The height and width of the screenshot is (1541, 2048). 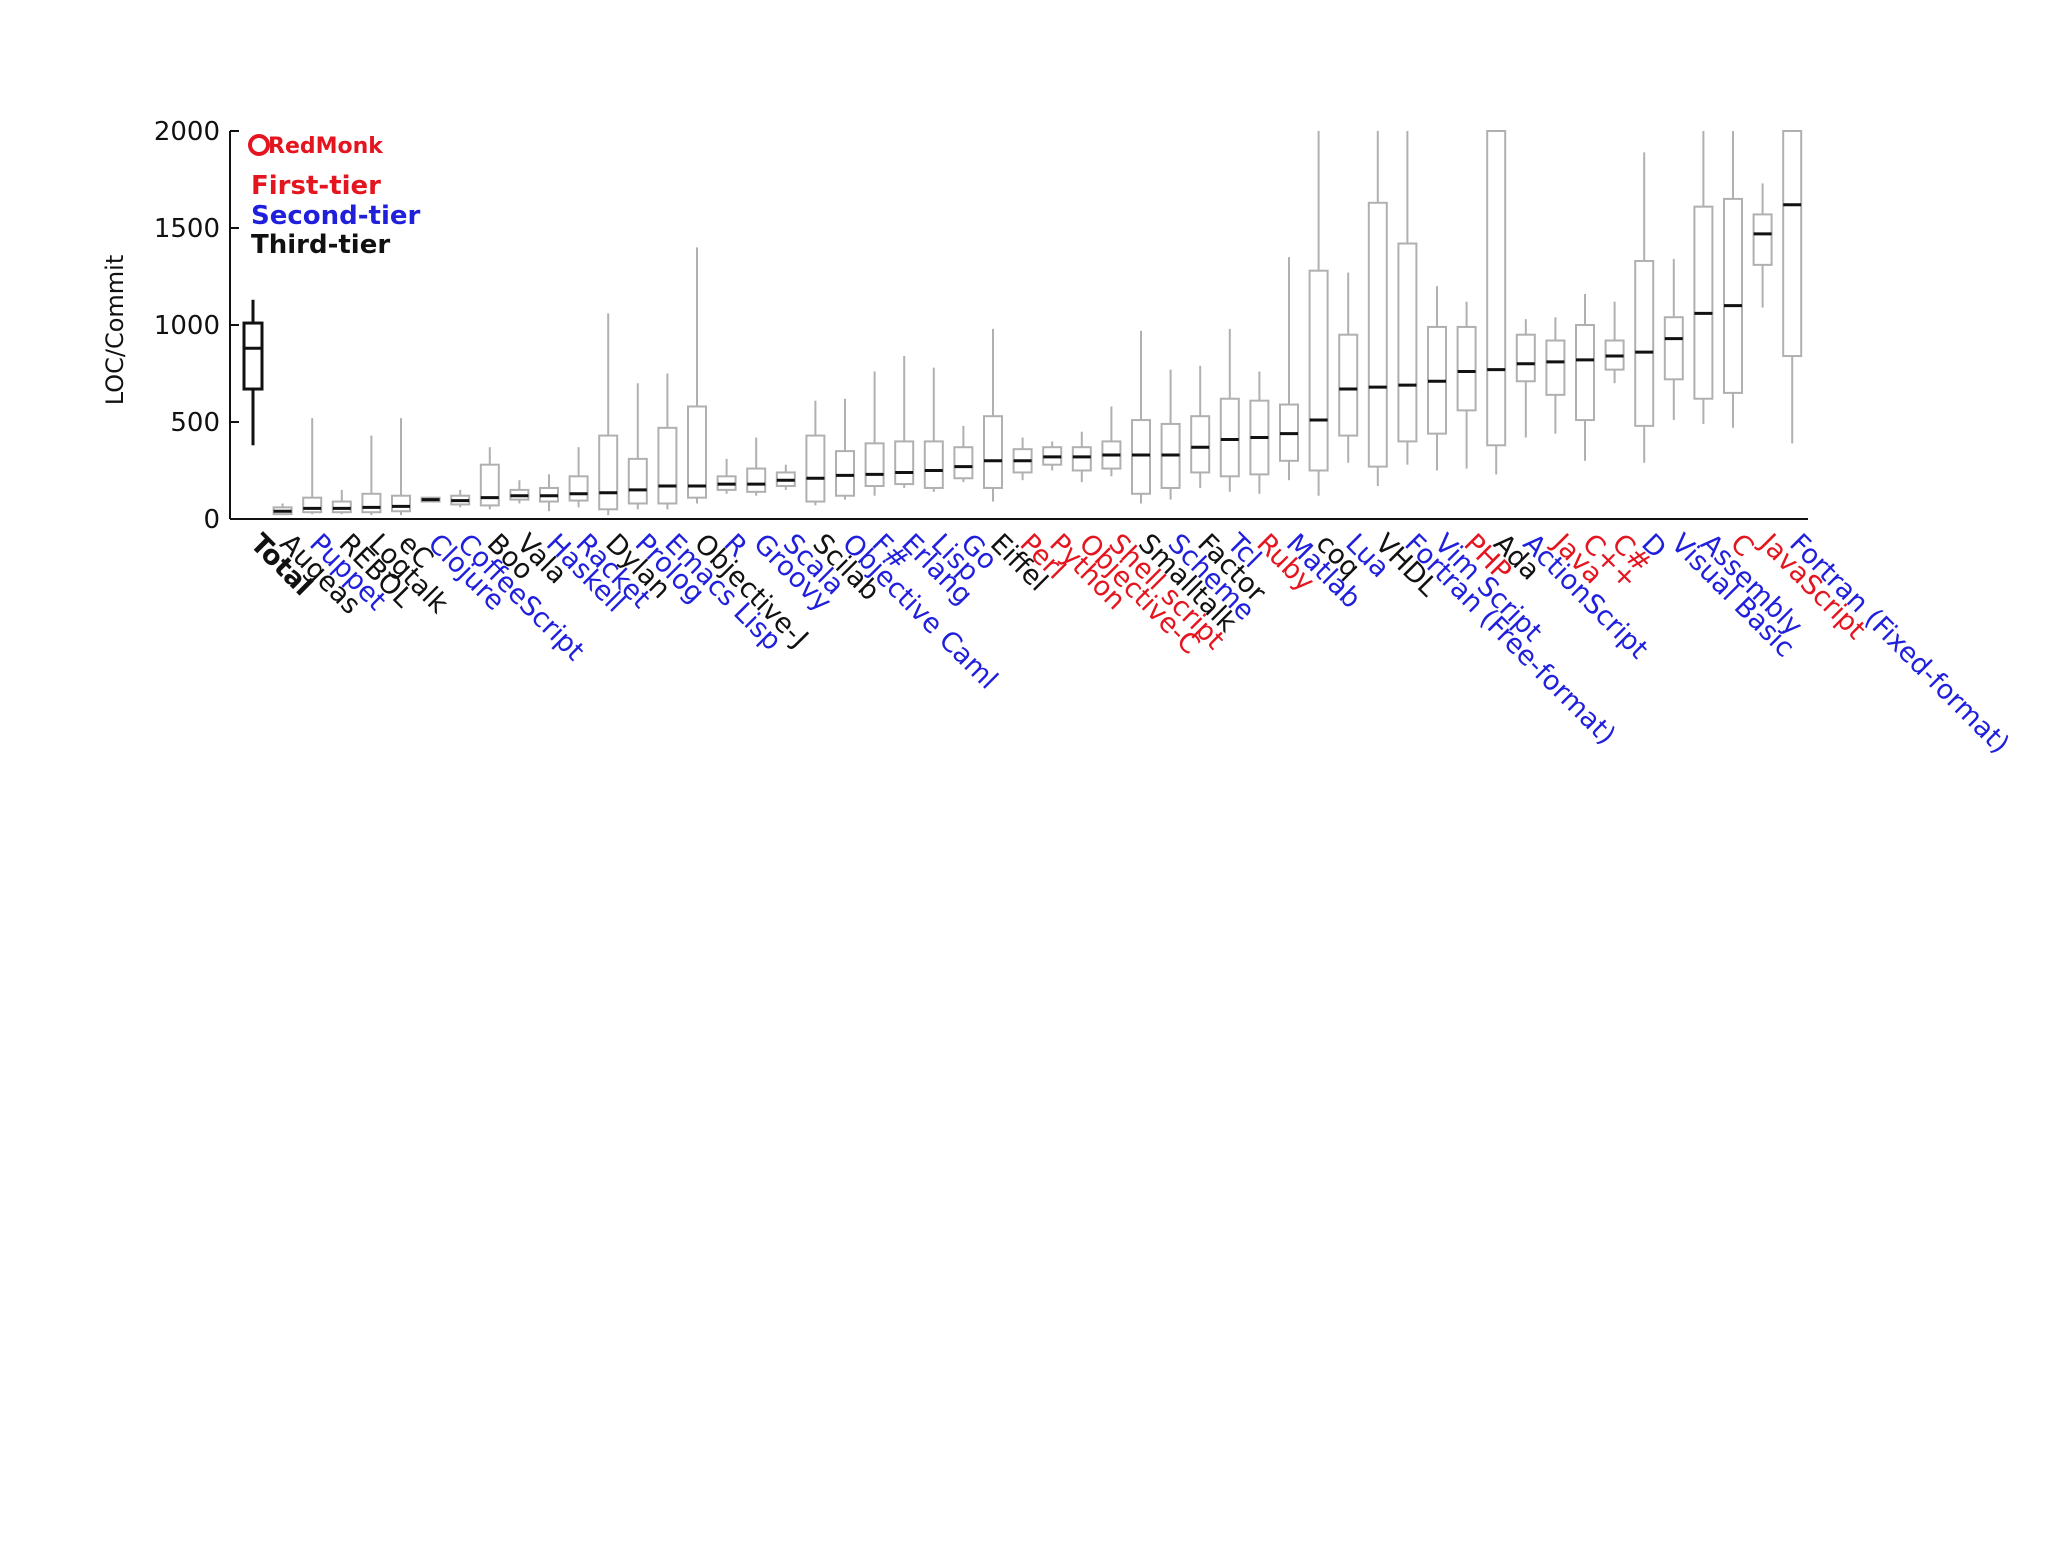 I want to click on box-vhdl, so click(x=1377, y=309).